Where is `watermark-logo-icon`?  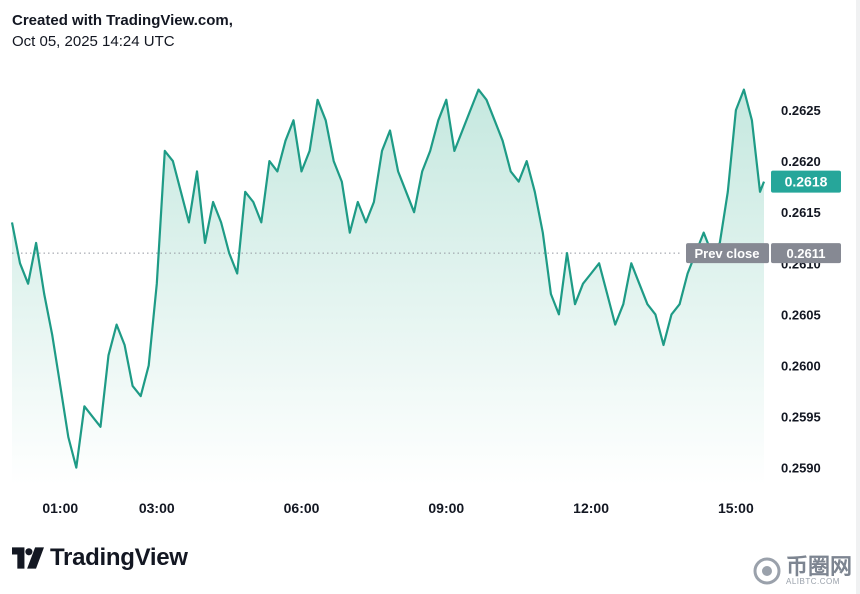 watermark-logo-icon is located at coordinates (767, 571).